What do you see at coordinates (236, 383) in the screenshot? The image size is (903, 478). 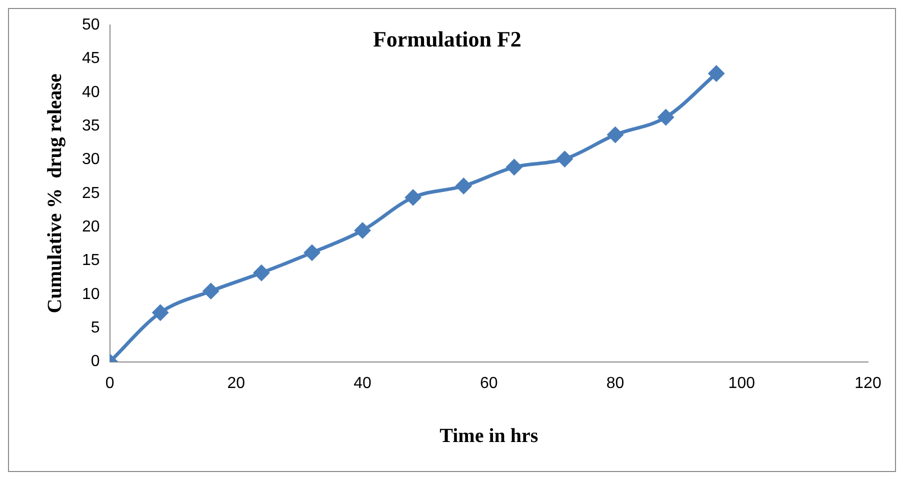 I see `x-tick-label: 20` at bounding box center [236, 383].